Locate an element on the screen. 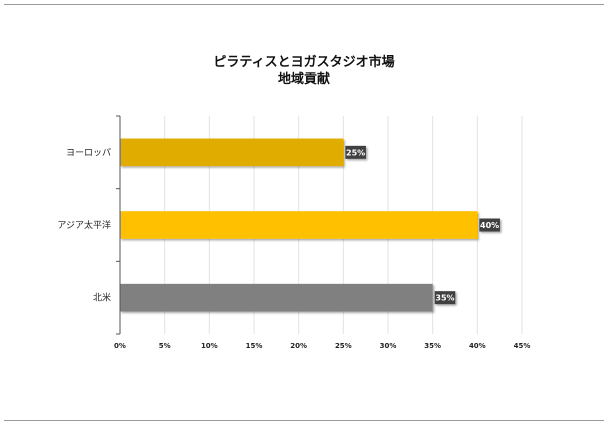 The height and width of the screenshot is (426, 608). category-label: アジア太平洋 is located at coordinates (84, 225).